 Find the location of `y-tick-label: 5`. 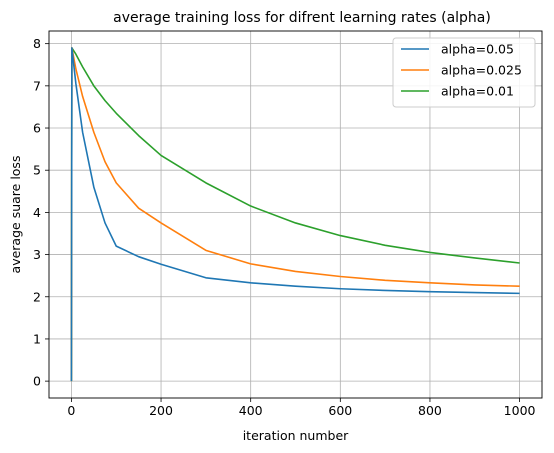

y-tick-label: 5 is located at coordinates (37, 170).